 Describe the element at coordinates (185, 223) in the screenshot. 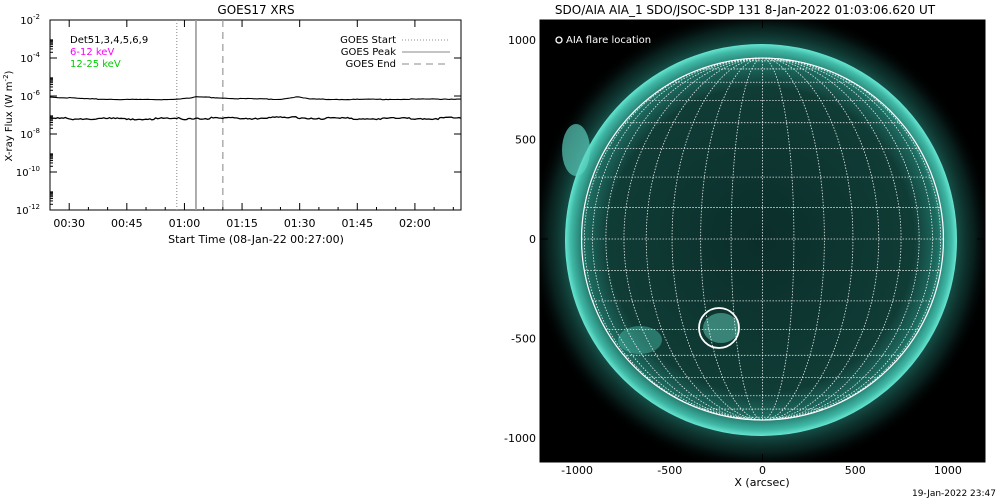

I see `goes-x-tick-label: 01:00` at that location.